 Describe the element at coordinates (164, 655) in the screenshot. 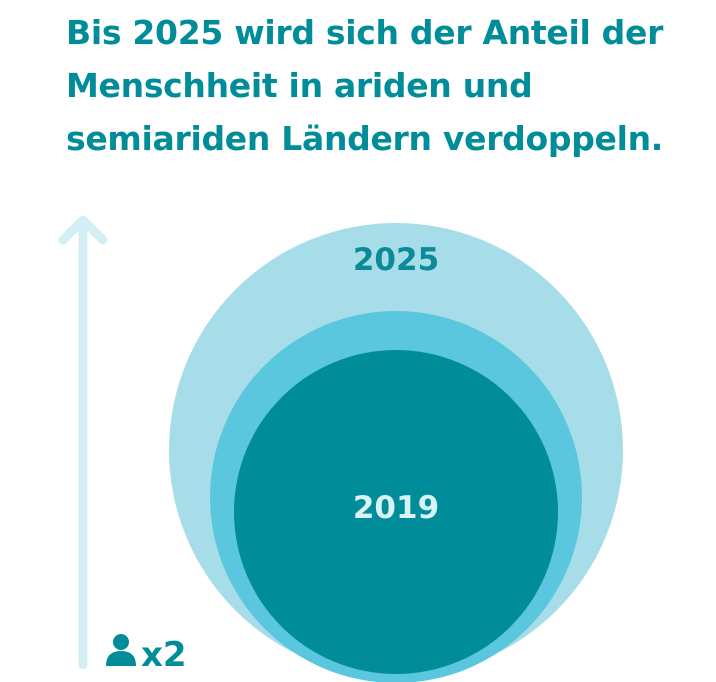

I see `multiplier-text: x2` at that location.